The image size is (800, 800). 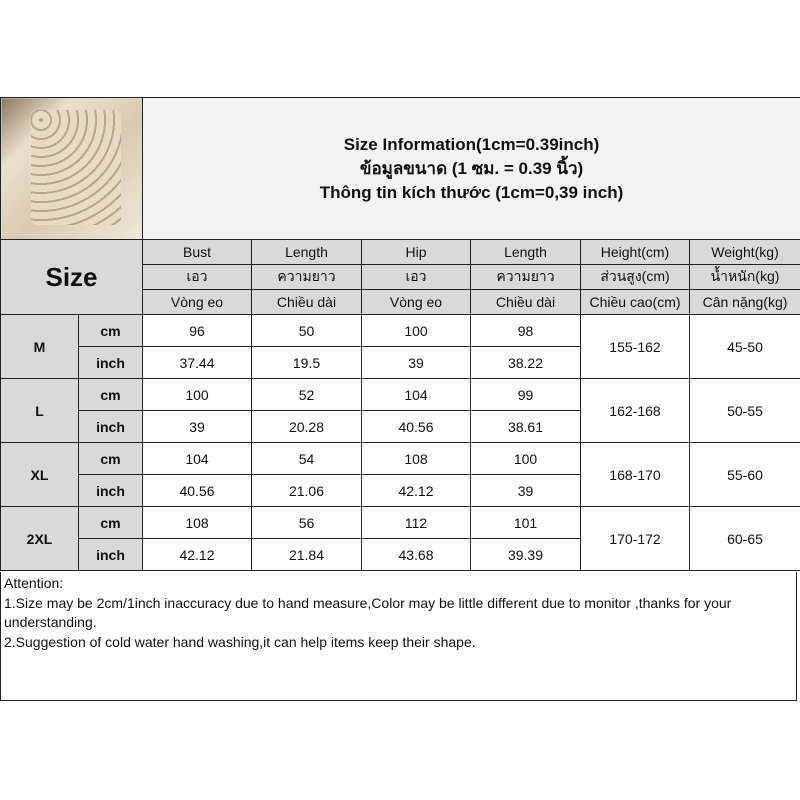 I want to click on size-label: XL, so click(x=39, y=474).